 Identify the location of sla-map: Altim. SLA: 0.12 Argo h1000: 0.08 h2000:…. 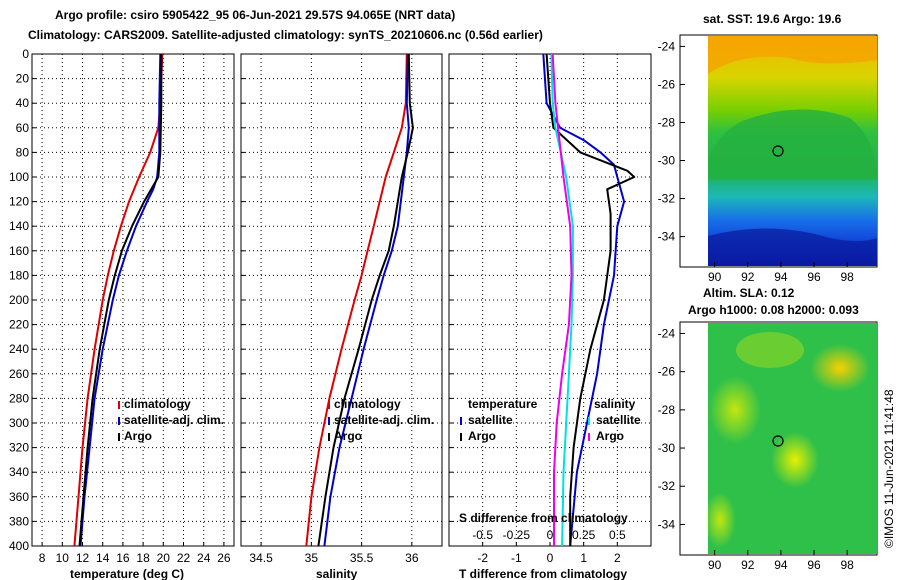
(768, 429).